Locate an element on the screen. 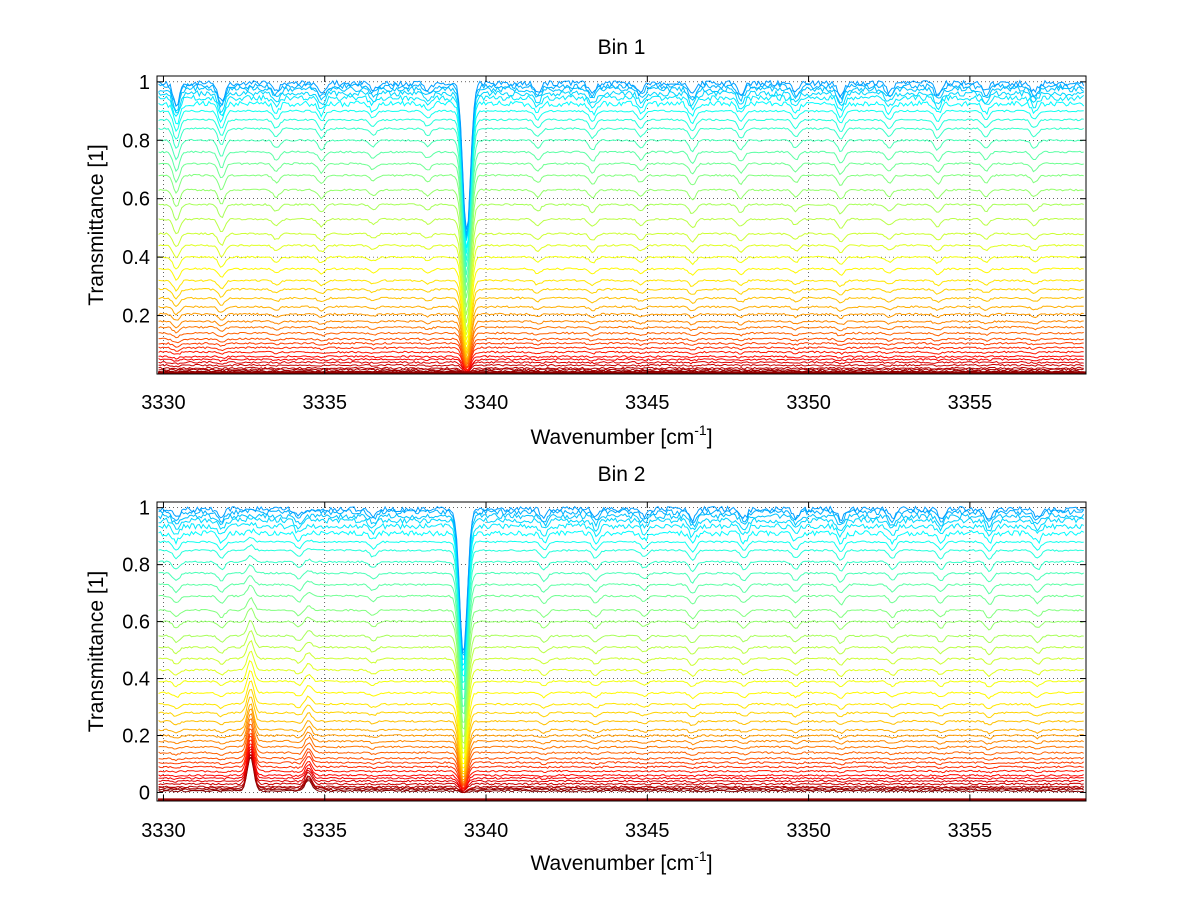 This screenshot has width=1200, height=901. y-tick-label: 1 is located at coordinates (144, 509).